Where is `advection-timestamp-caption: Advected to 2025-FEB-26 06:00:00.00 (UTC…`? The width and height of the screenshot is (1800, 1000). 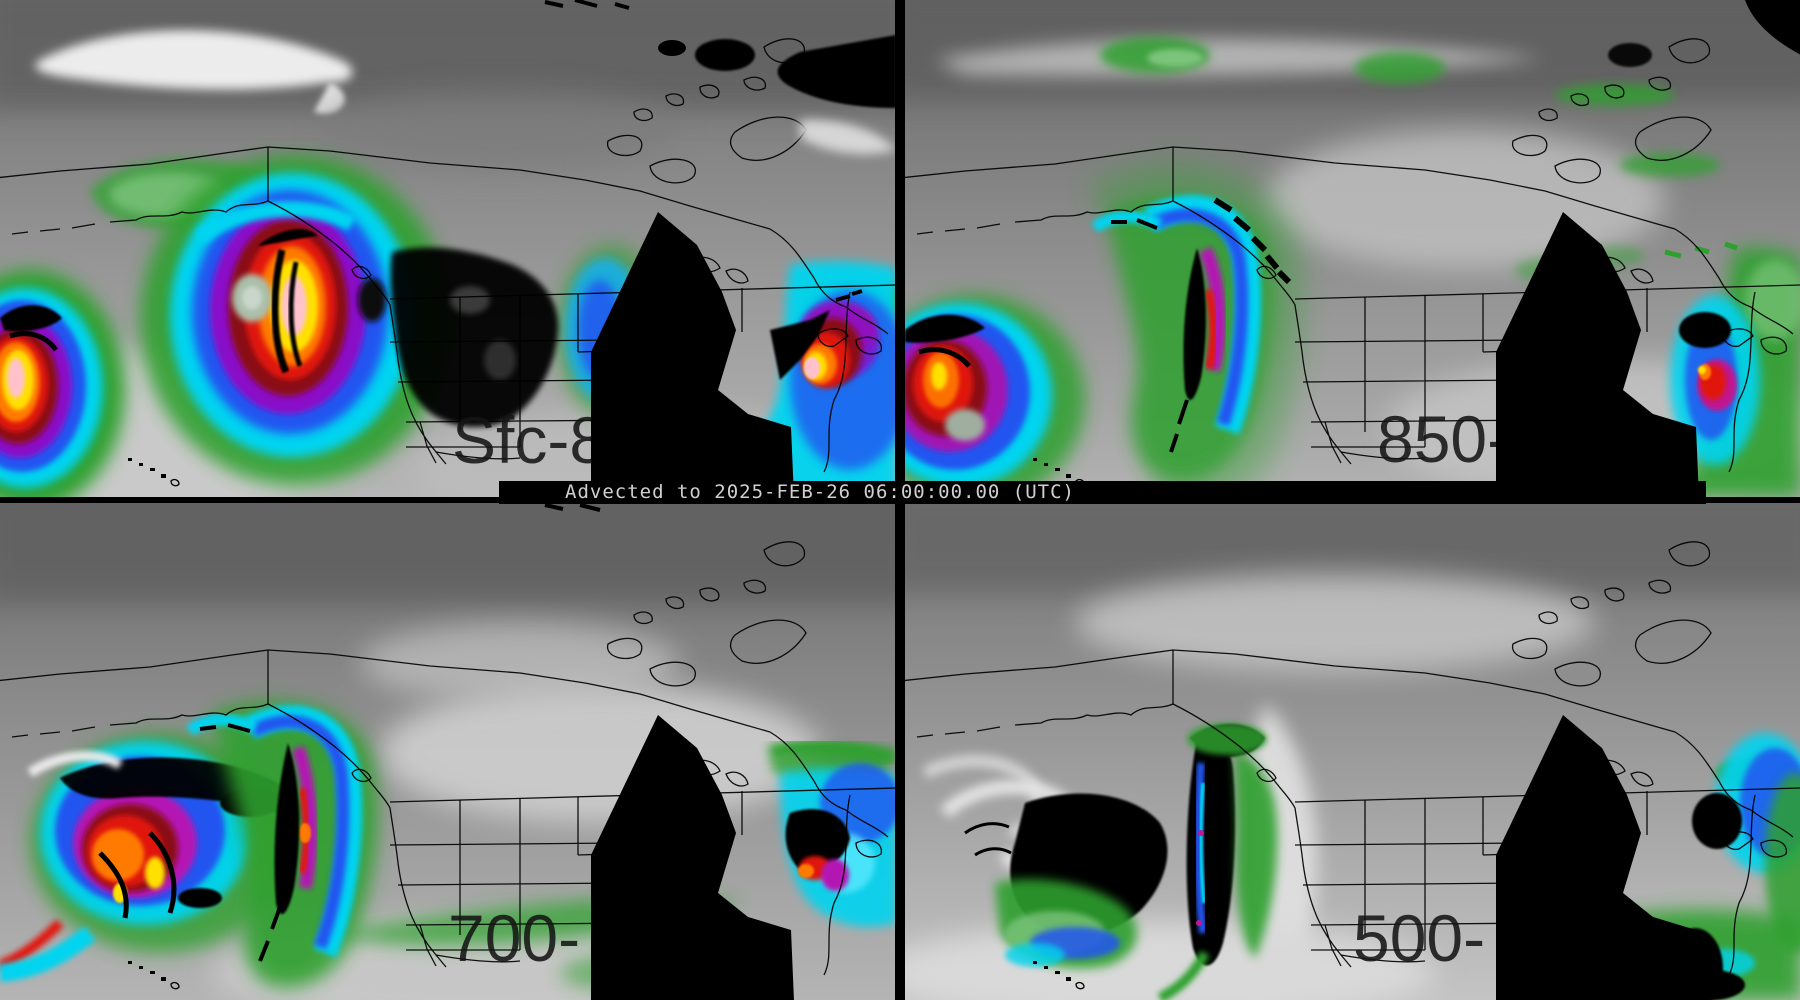 advection-timestamp-caption: Advected to 2025-FEB-26 06:00:00.00 (UTC… is located at coordinates (820, 492).